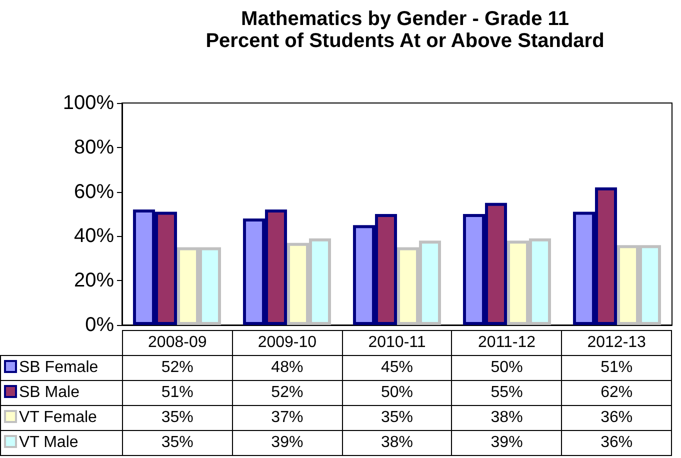 The image size is (681, 458). I want to click on data-label: 45%, so click(397, 368).